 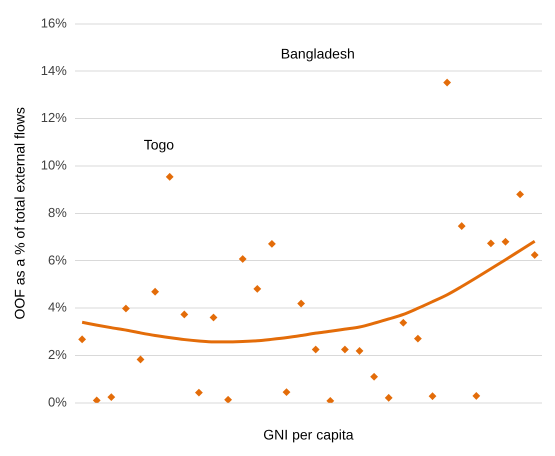 What do you see at coordinates (58, 354) in the screenshot?
I see `y-tick-label: 2%` at bounding box center [58, 354].